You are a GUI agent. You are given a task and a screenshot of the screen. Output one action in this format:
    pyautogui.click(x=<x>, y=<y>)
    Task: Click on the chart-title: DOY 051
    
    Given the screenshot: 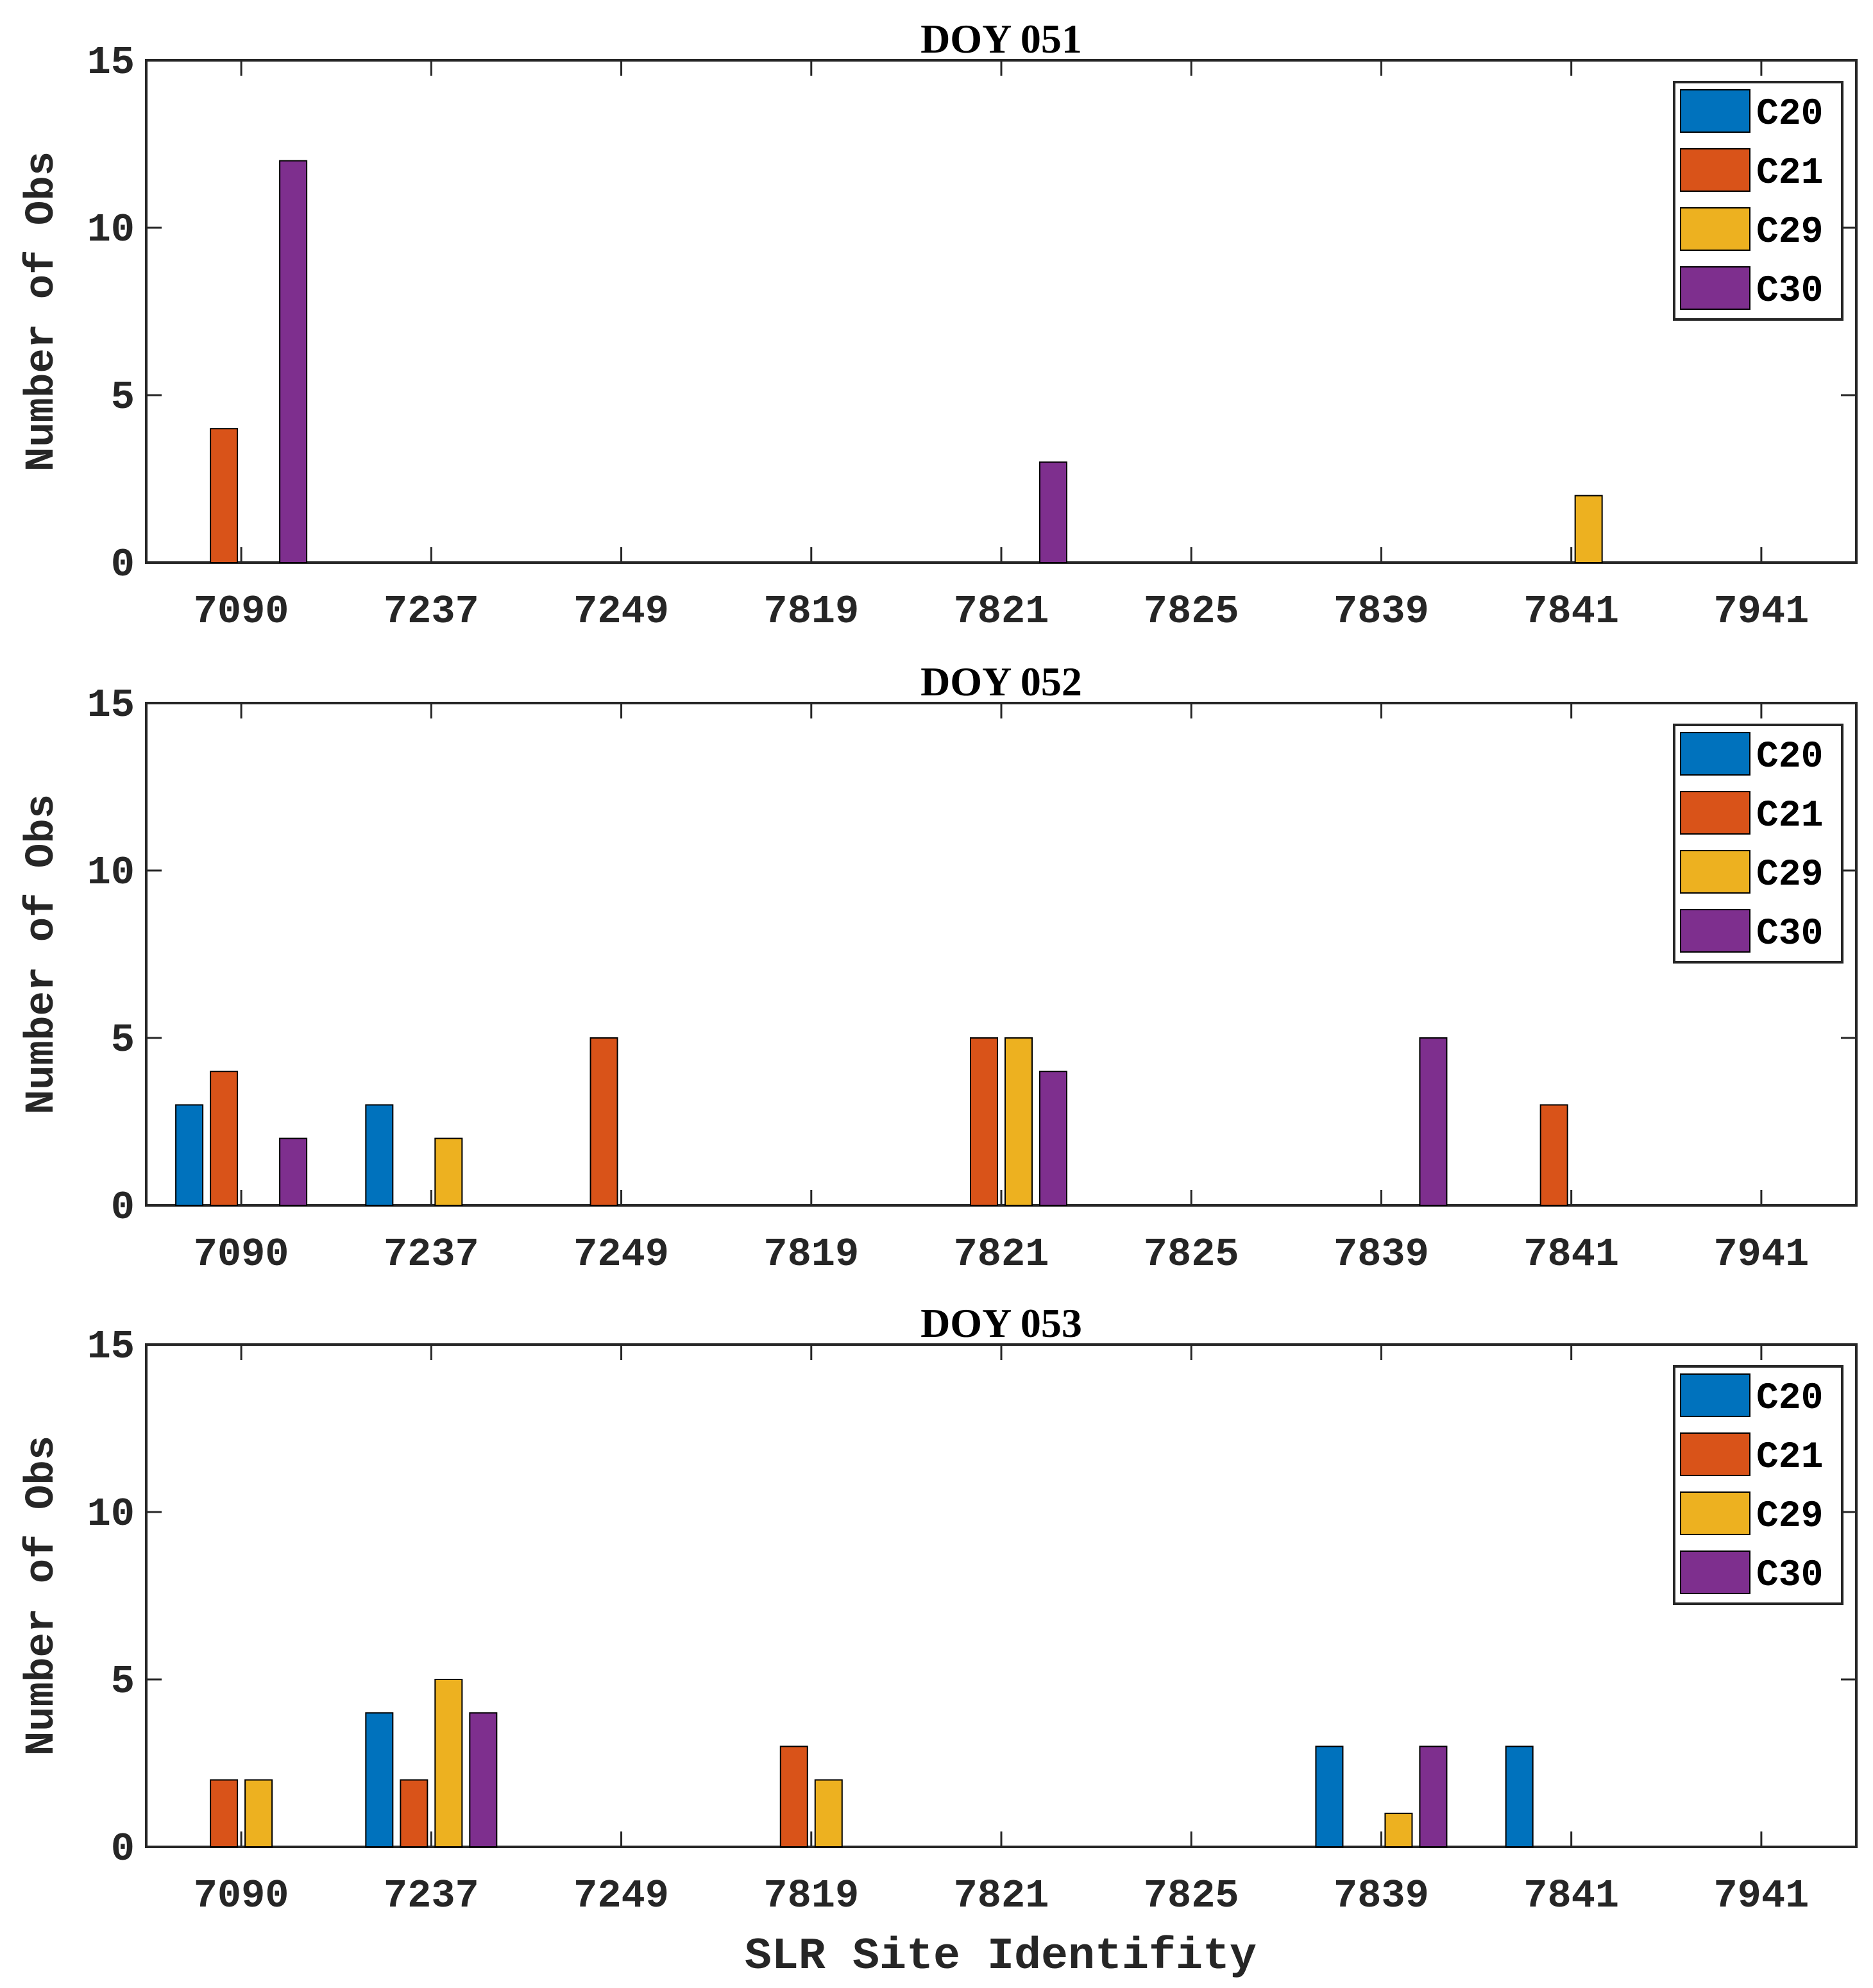 What is the action you would take?
    pyautogui.click(x=1001, y=39)
    